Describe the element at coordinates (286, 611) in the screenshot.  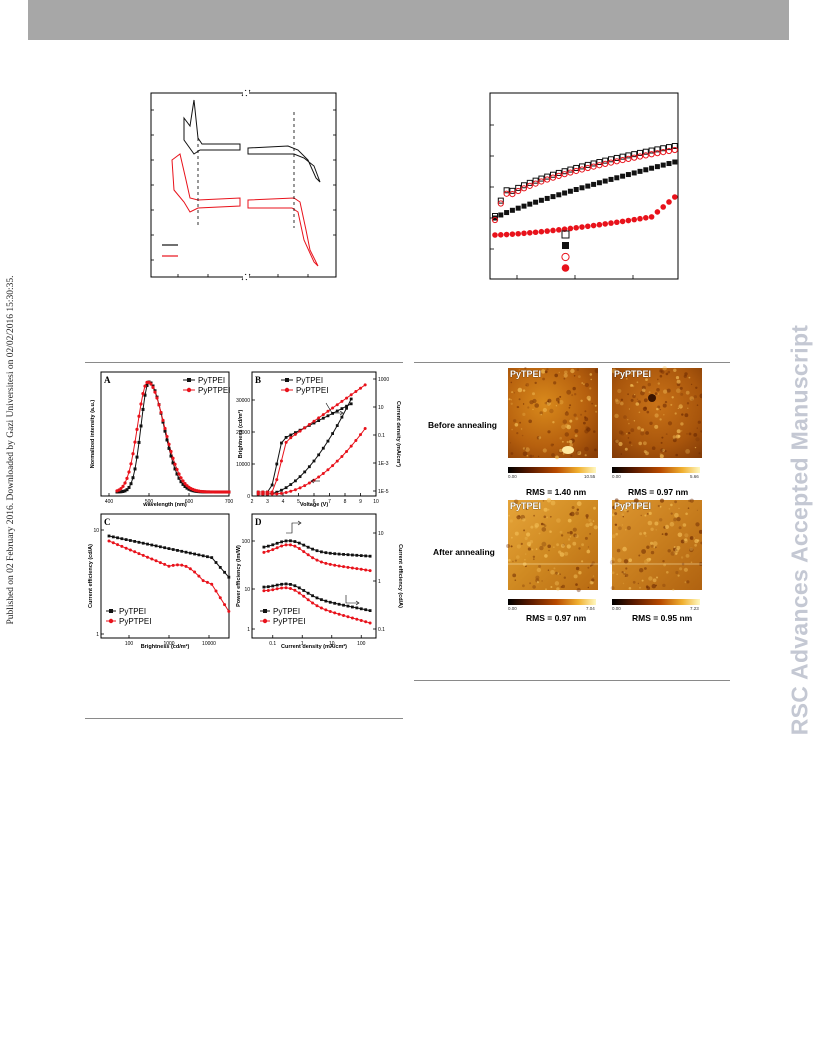
I see `panel-d-legend-1: PyTPEI` at that location.